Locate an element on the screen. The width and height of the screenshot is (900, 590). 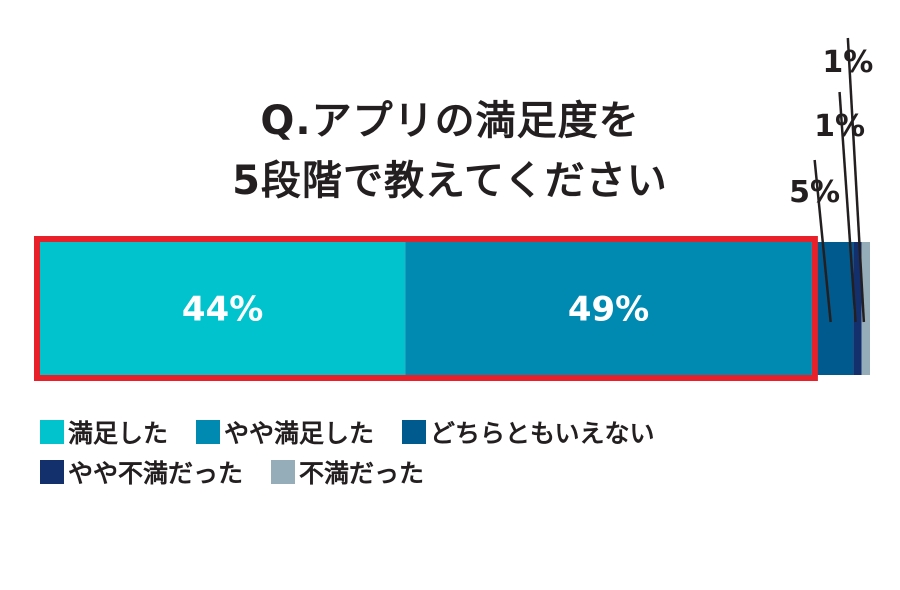
legend-label: どちらともいえない is located at coordinates (542, 433).